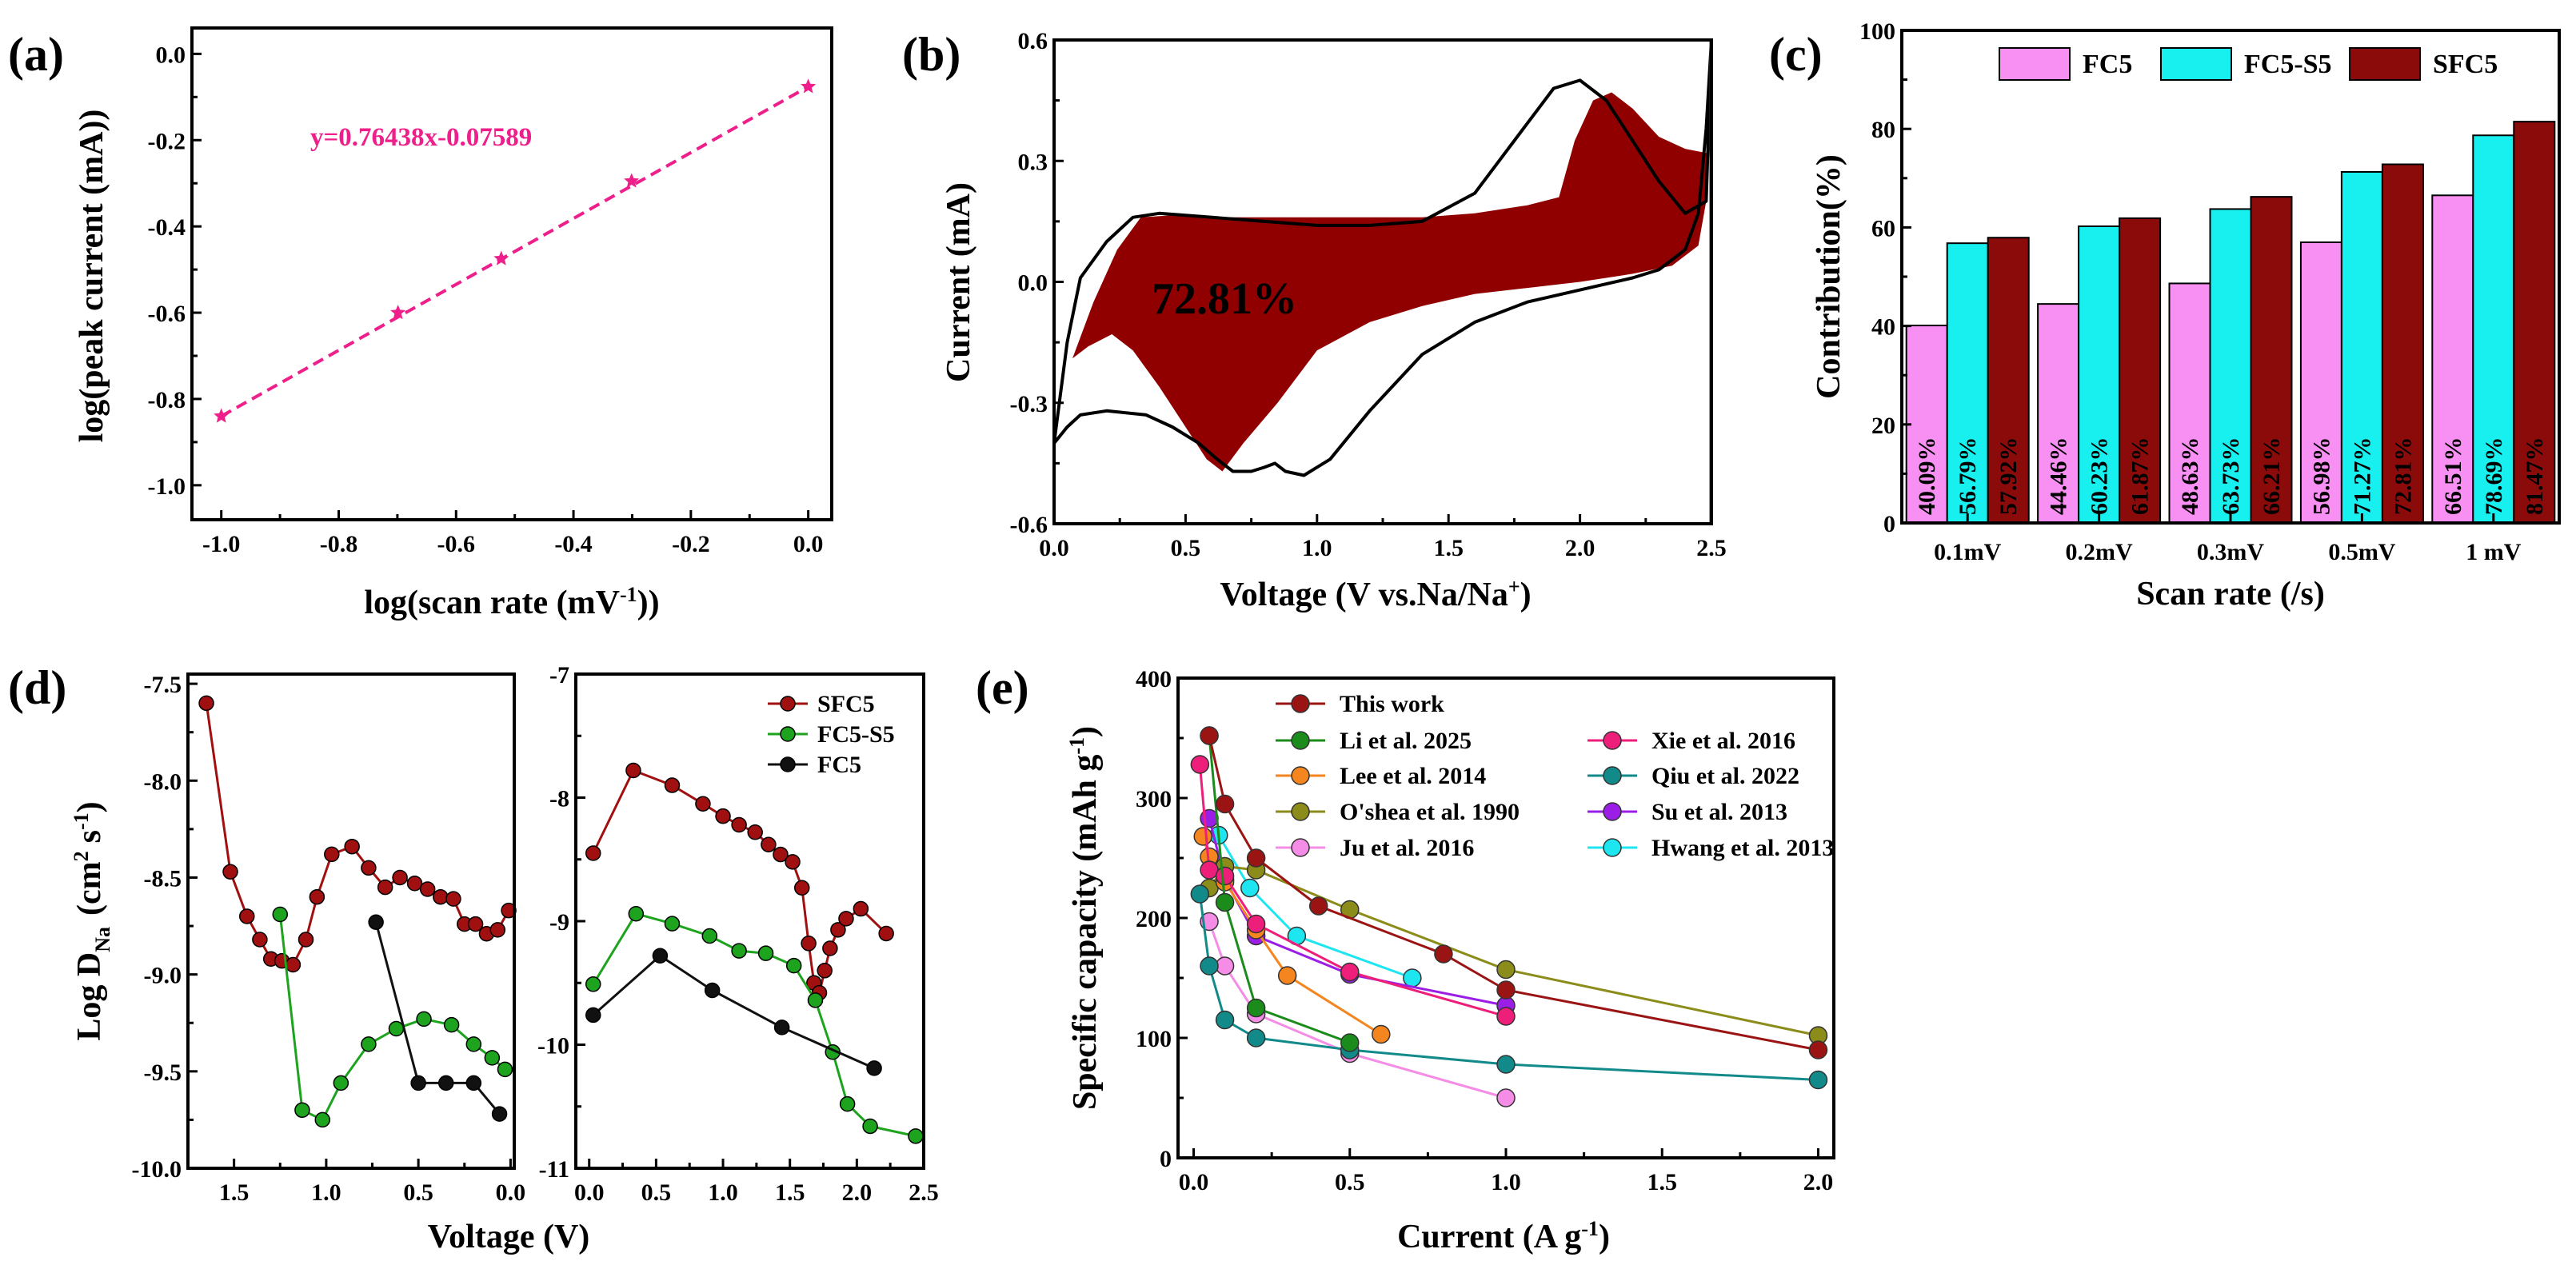  I want to click on bar-value-label: 66.21%, so click(2271, 476).